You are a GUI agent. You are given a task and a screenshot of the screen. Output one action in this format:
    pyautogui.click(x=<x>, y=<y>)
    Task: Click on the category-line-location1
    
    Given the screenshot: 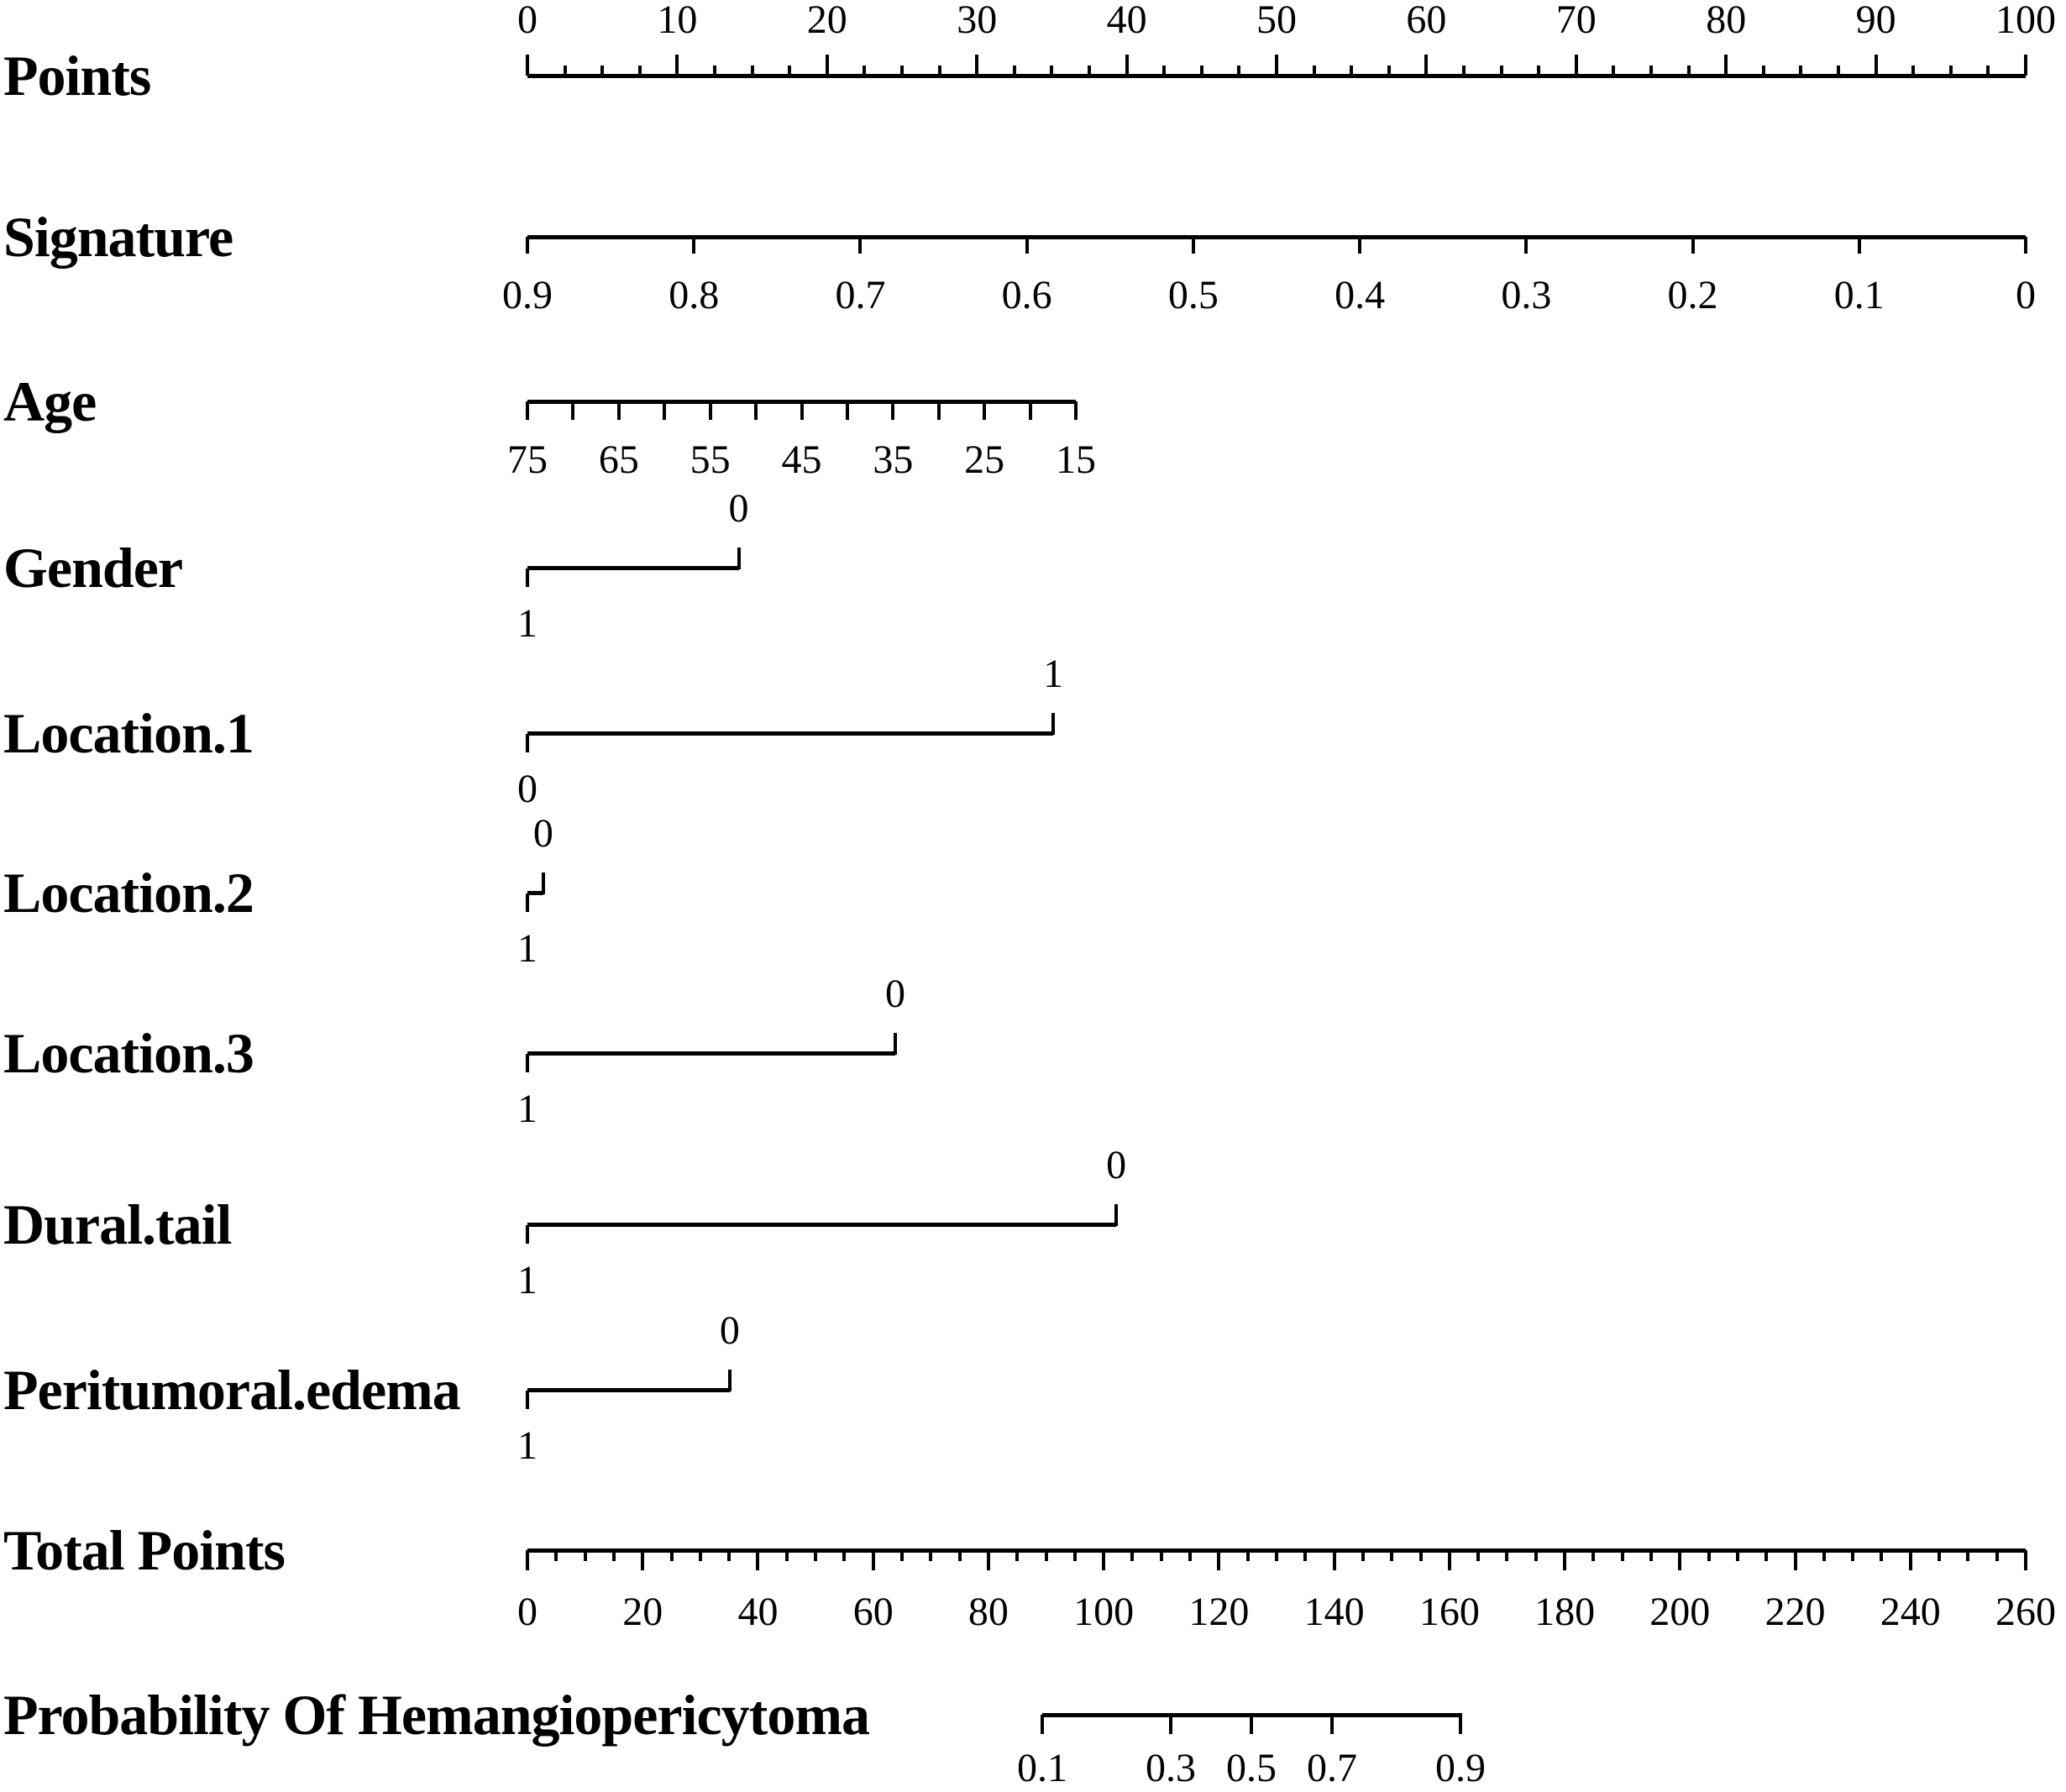 What is the action you would take?
    pyautogui.click(x=790, y=733)
    